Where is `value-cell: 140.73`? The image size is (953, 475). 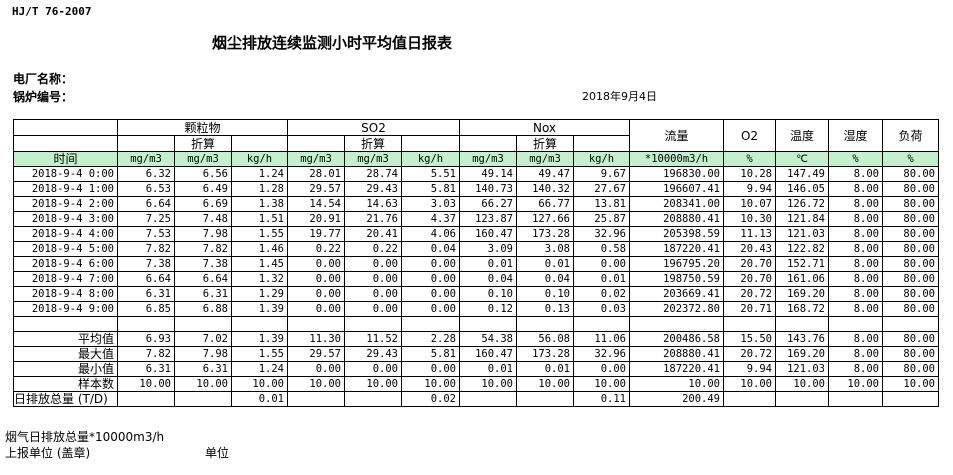 value-cell: 140.73 is located at coordinates (488, 189).